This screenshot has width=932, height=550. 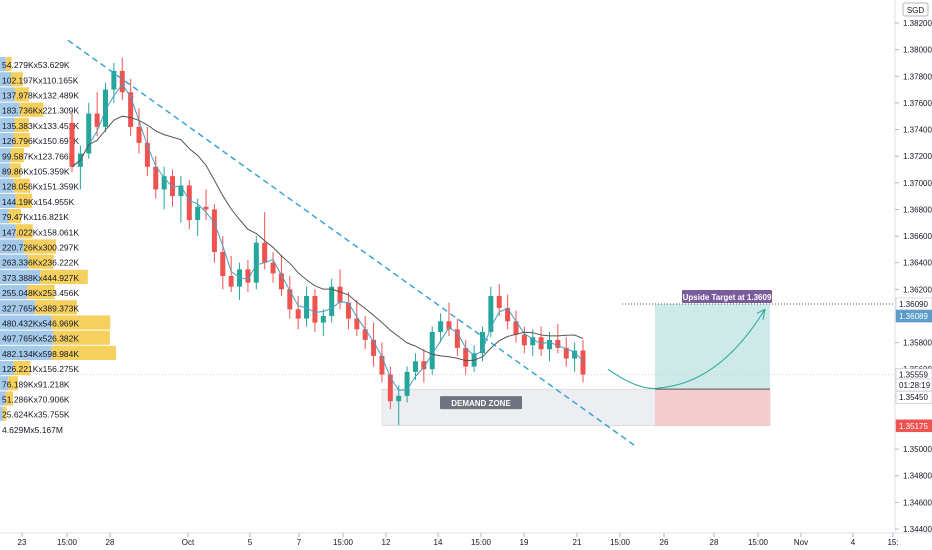 I want to click on projection-curve, so click(x=686, y=349).